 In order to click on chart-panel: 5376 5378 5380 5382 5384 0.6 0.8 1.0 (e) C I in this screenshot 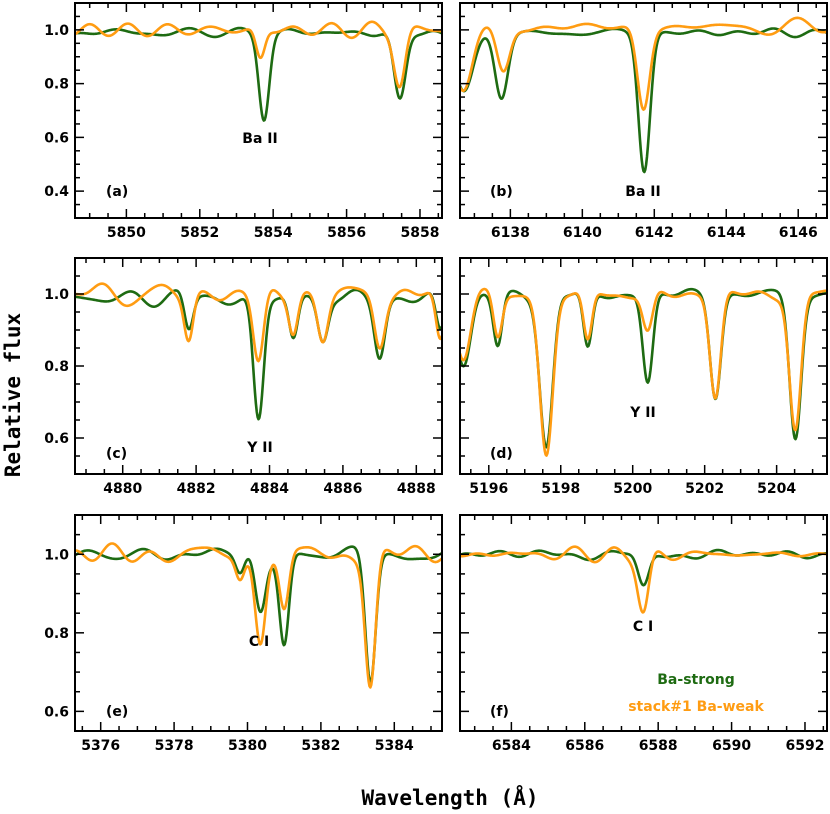, I will do `click(243, 634)`.